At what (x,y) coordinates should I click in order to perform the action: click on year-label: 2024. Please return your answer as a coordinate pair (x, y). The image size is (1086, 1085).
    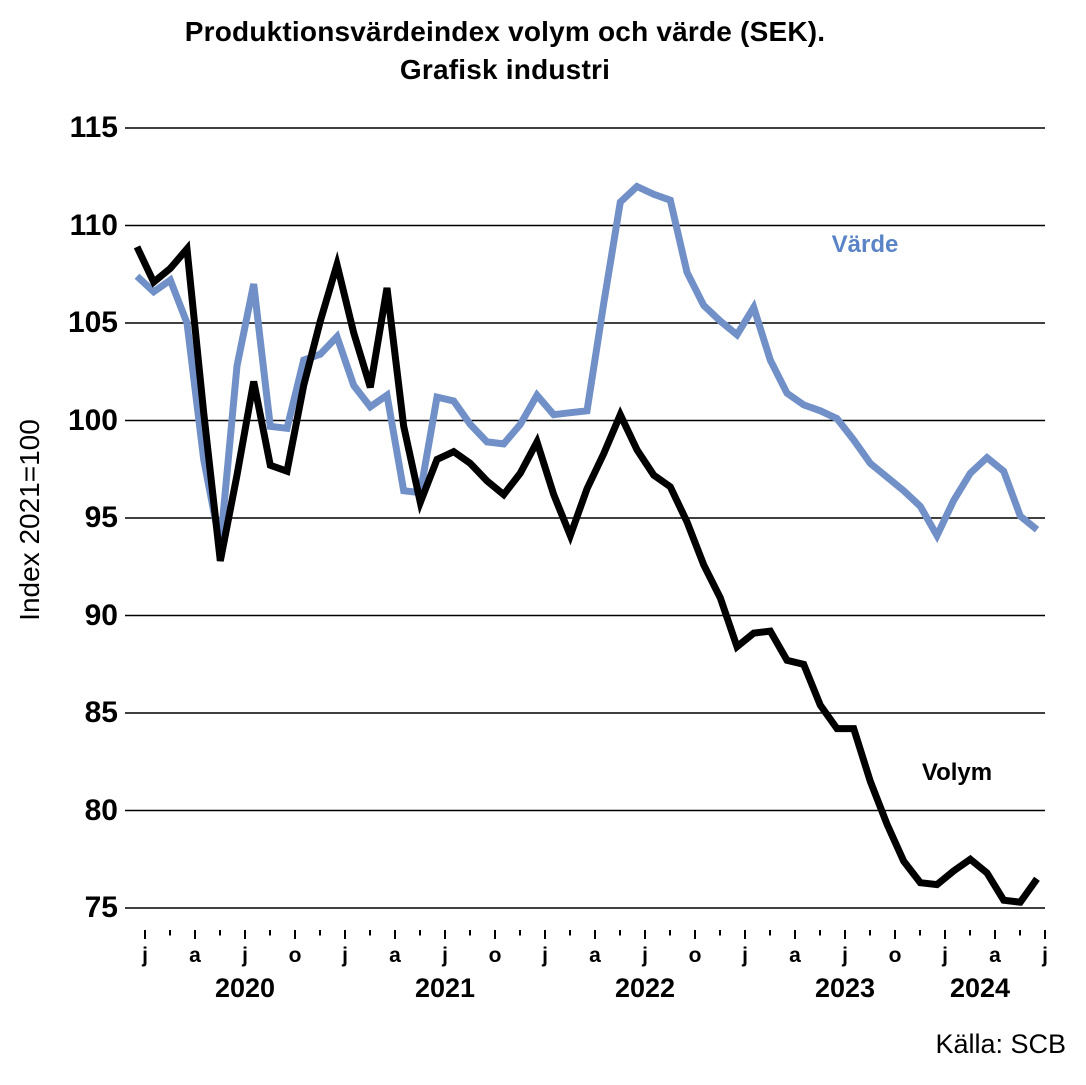
    Looking at the image, I should click on (980, 988).